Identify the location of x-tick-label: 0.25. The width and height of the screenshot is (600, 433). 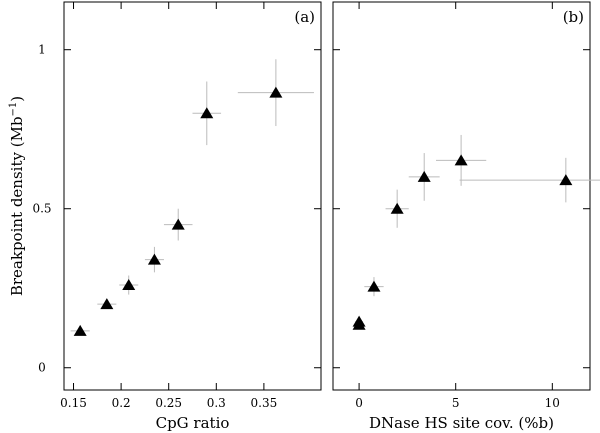
(168, 403).